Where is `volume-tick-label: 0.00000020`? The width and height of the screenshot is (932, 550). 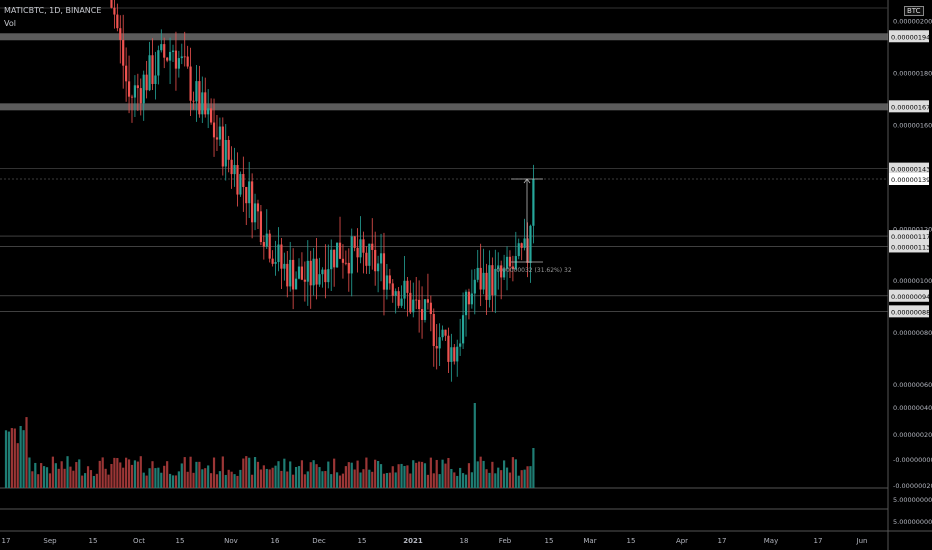
volume-tick-label: 0.00000020 is located at coordinates (912, 435).